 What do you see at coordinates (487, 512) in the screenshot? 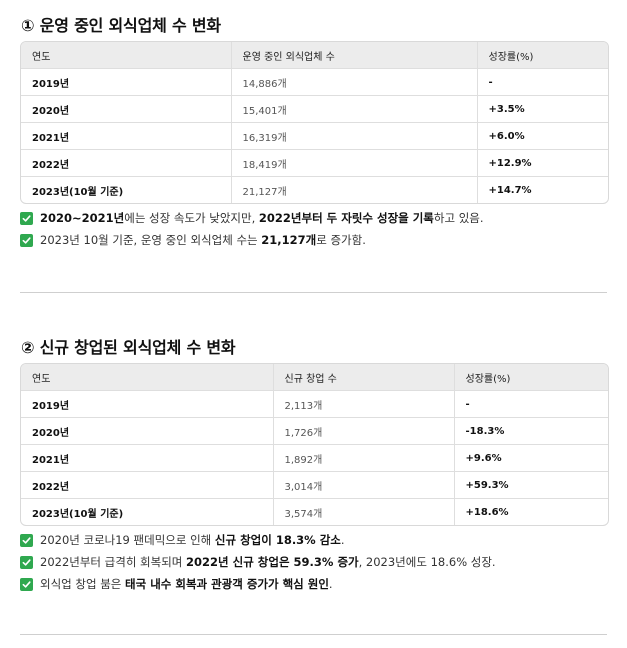
I see `rate-cell: +18.6%` at bounding box center [487, 512].